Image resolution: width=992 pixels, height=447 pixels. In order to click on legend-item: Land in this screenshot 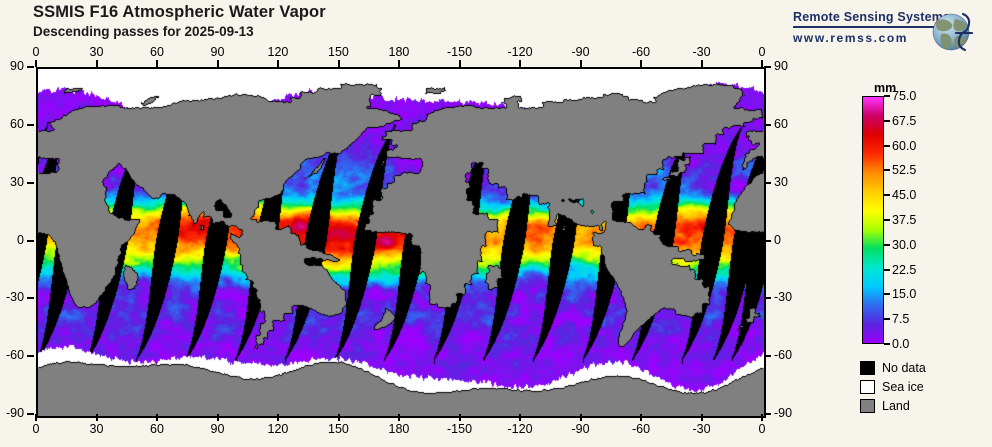, I will do `click(893, 405)`.